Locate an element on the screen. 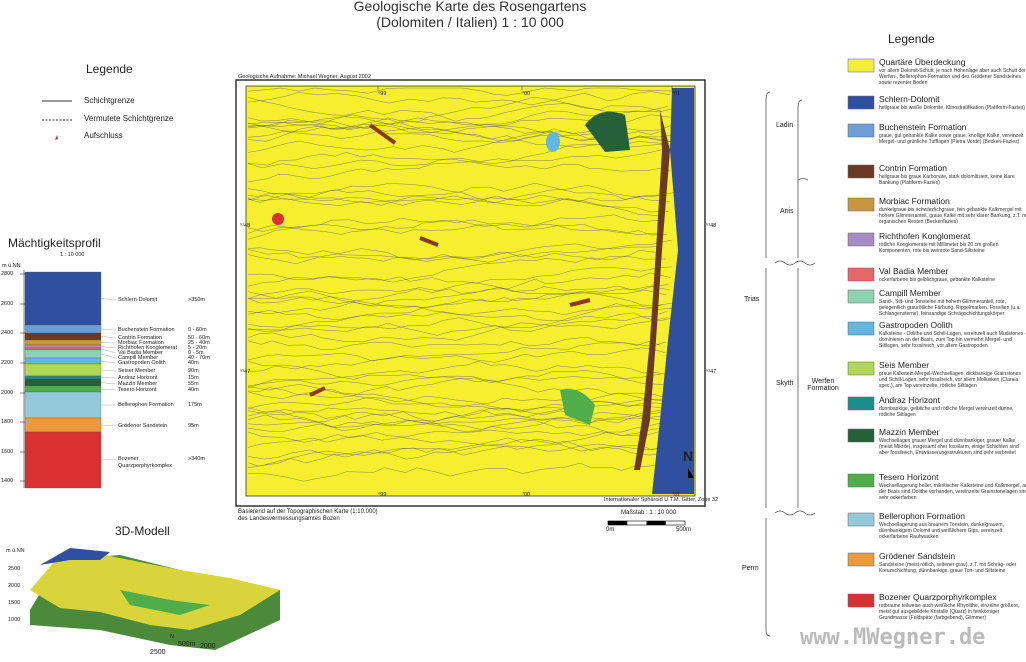 The width and height of the screenshot is (1026, 662). legend-unit-name: Richthofen Konglomerat is located at coordinates (925, 236).